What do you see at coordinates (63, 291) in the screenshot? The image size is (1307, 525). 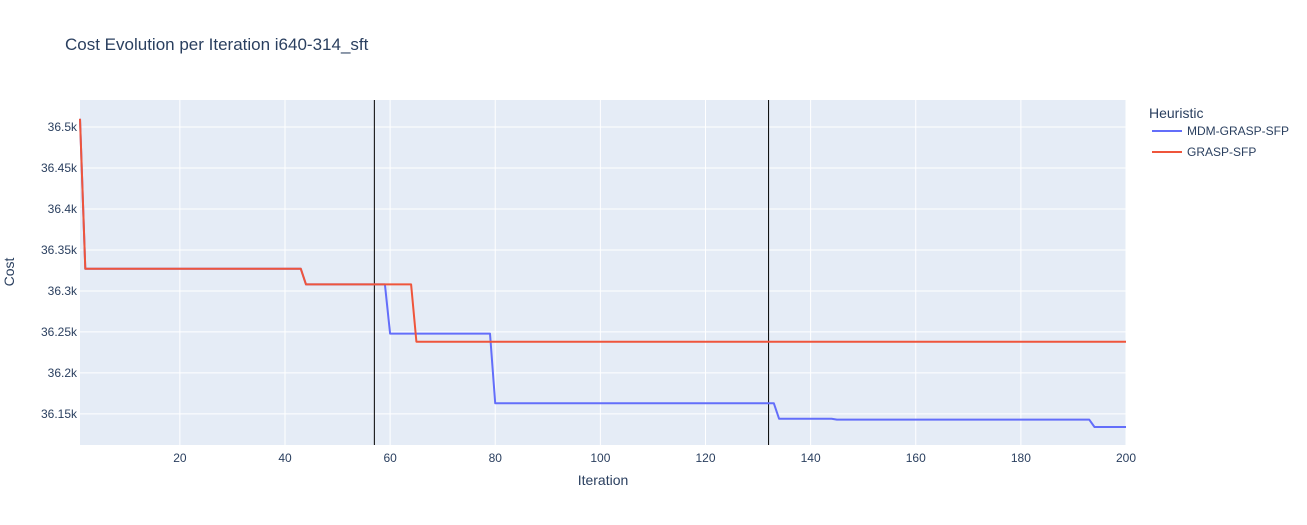 I see `y-tick-label: 36.3k` at bounding box center [63, 291].